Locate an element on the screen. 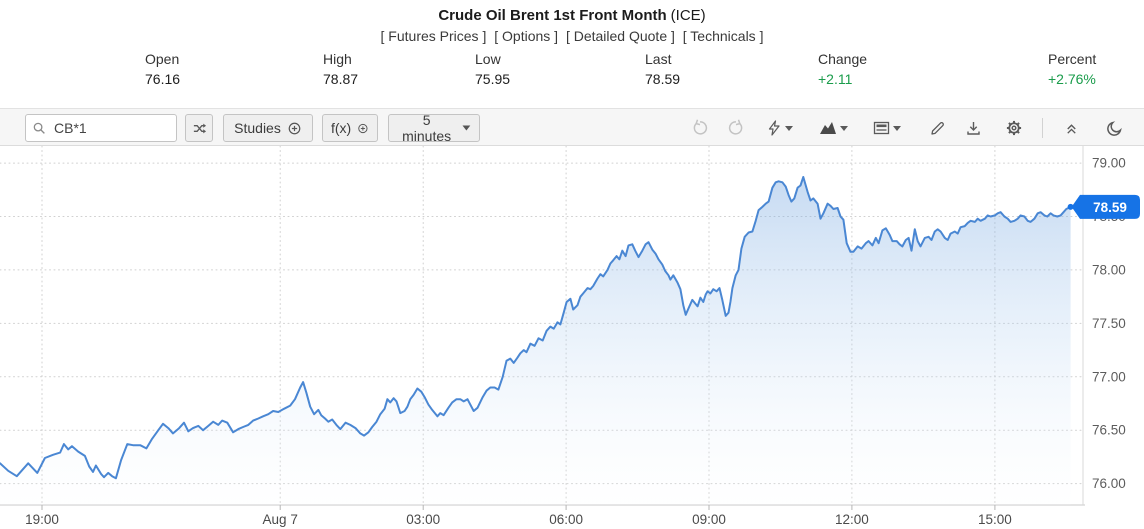 The width and height of the screenshot is (1144, 529). link-detailed-quote: [ Detailed Quote ] is located at coordinates (620, 36).